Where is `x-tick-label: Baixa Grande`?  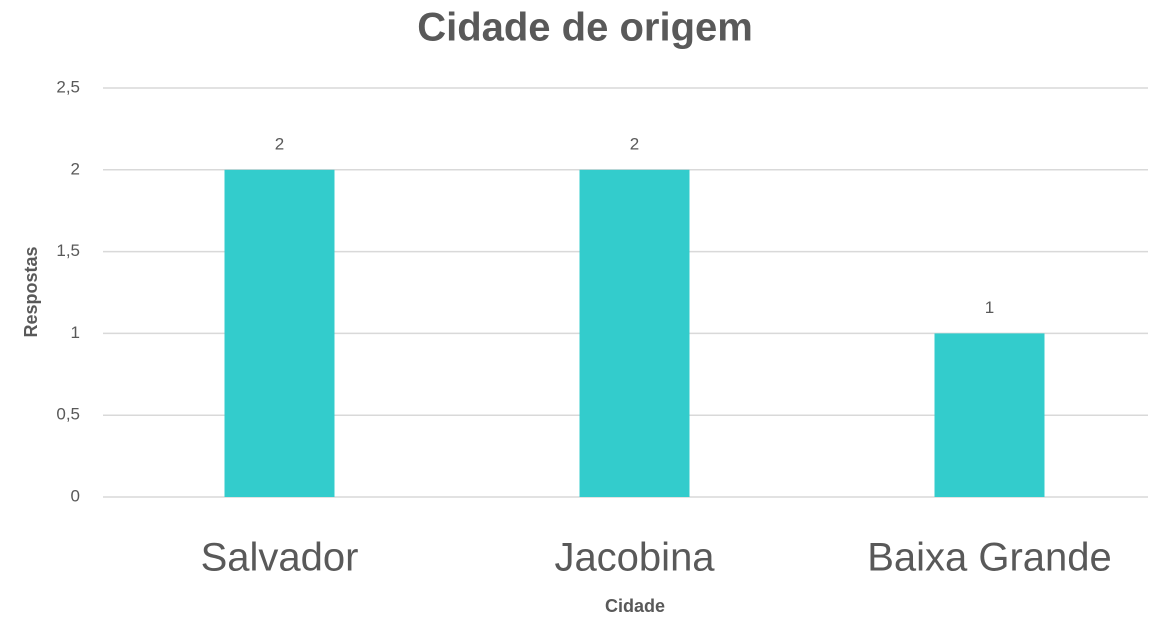 x-tick-label: Baixa Grande is located at coordinates (989, 558).